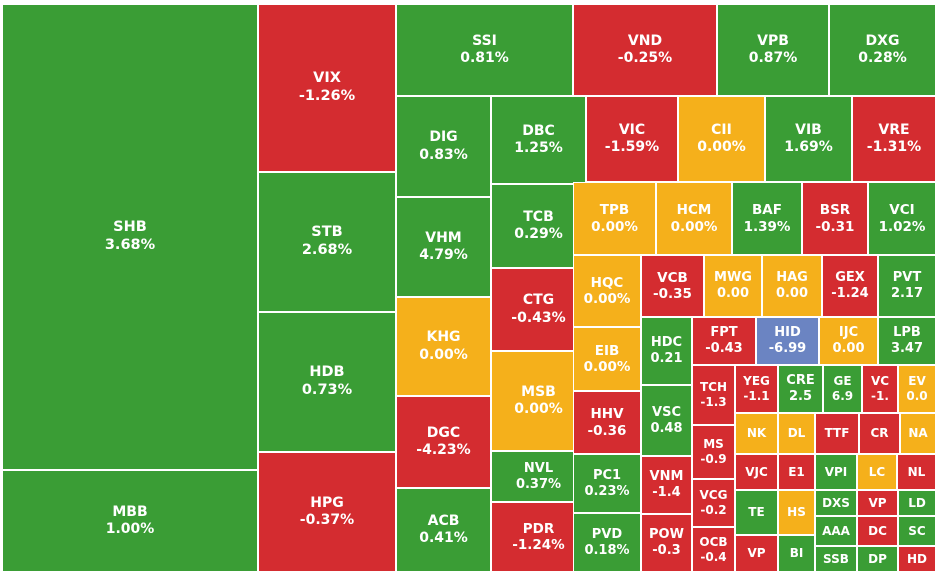 This screenshot has height=575, width=938. Describe the element at coordinates (443, 530) in the screenshot. I see `treemap-tile-acb-14: ACB 0.41%` at that location.